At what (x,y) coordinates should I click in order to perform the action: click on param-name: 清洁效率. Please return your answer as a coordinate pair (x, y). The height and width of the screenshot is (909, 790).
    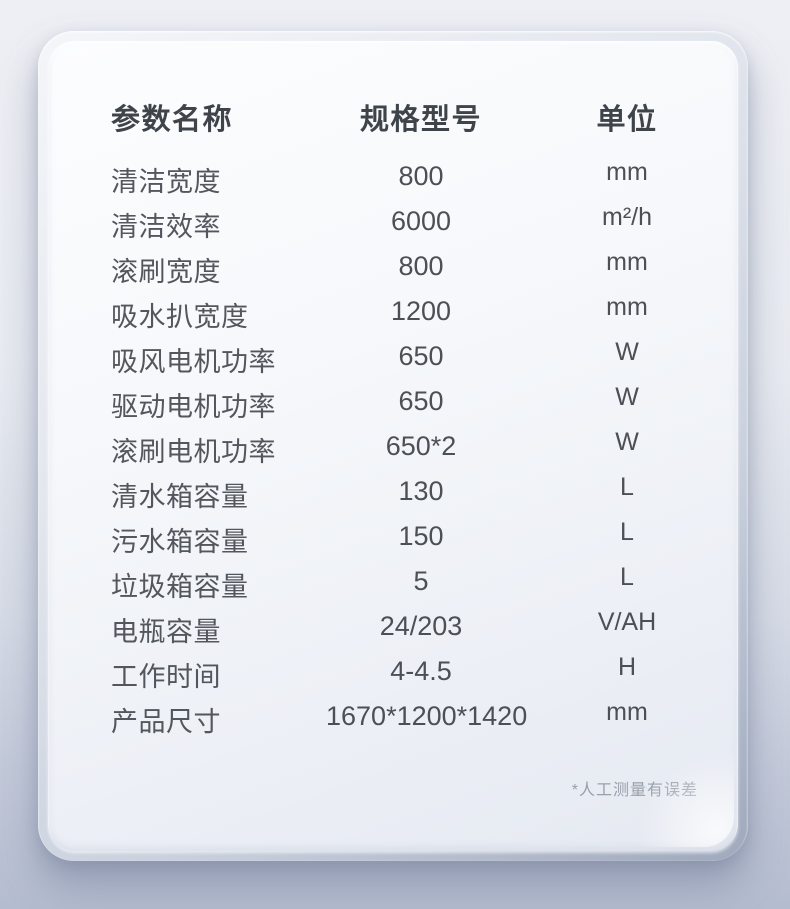
    Looking at the image, I should click on (166, 227).